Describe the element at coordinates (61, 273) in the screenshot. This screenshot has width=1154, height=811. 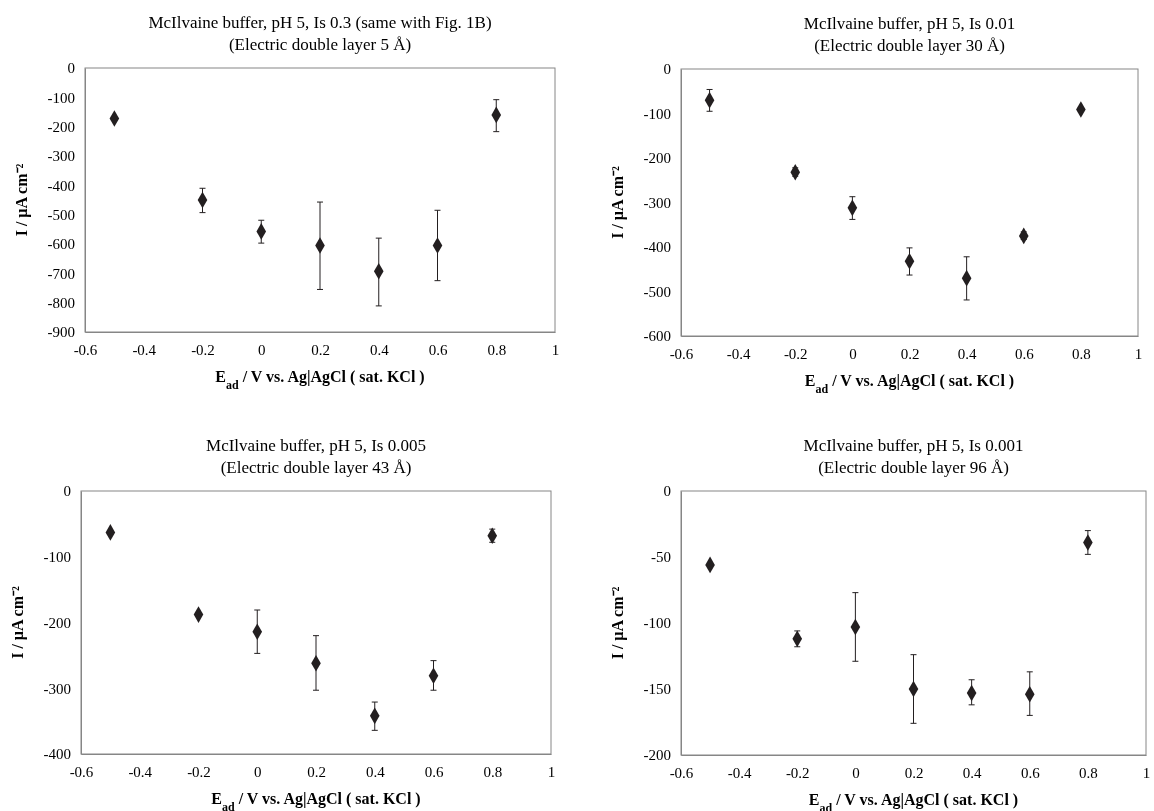
I see `y-tick-label: -700` at that location.